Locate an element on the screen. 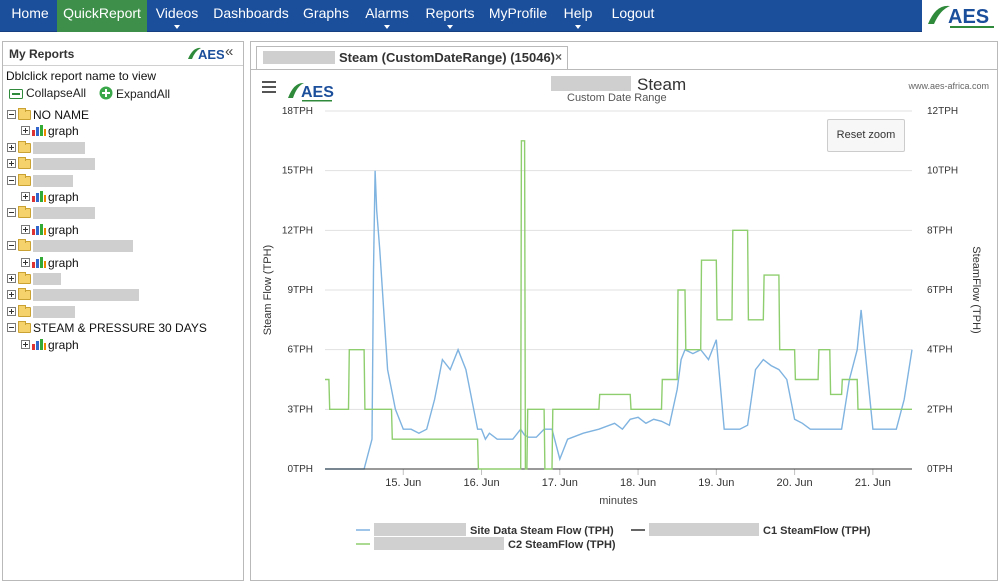 The height and width of the screenshot is (586, 1000). tab-divider is located at coordinates (624, 69).